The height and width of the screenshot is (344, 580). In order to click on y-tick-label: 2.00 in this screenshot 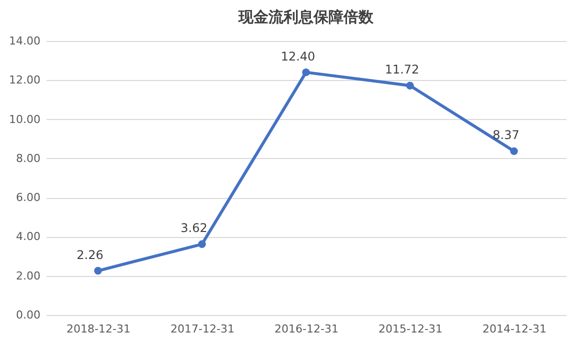, I will do `click(28, 275)`.